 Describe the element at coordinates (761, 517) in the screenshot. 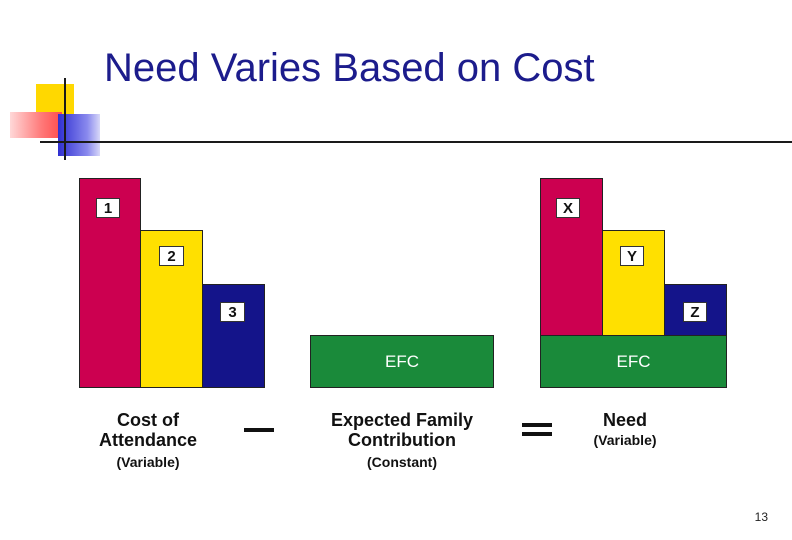

I see `page-number: 13` at that location.